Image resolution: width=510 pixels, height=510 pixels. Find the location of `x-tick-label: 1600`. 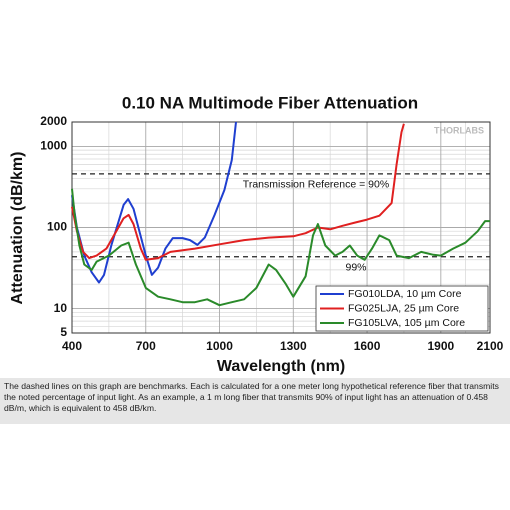

x-tick-label: 1600 is located at coordinates (367, 346).